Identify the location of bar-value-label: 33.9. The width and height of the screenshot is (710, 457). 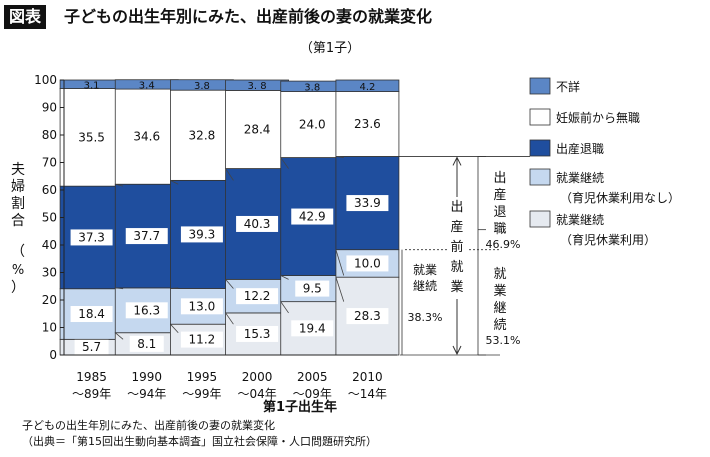
(367, 203).